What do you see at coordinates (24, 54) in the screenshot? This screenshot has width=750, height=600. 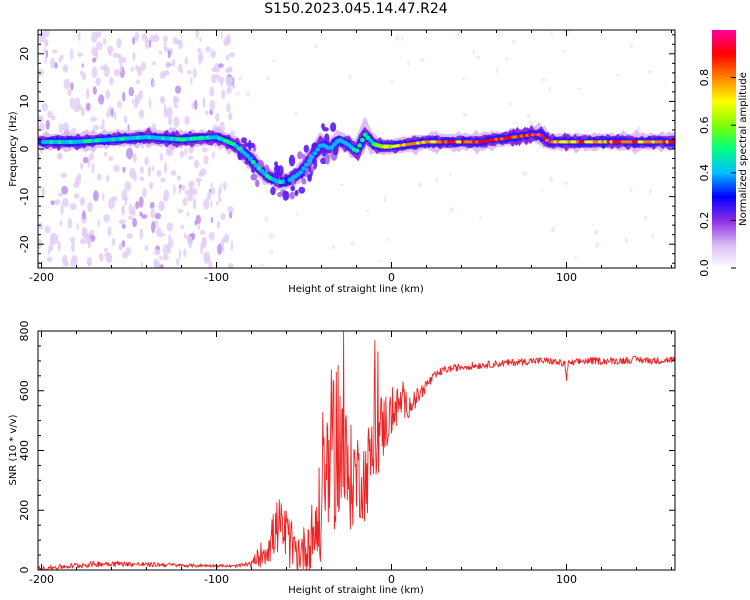 I see `spectrogram-y-tick-label: 20` at bounding box center [24, 54].